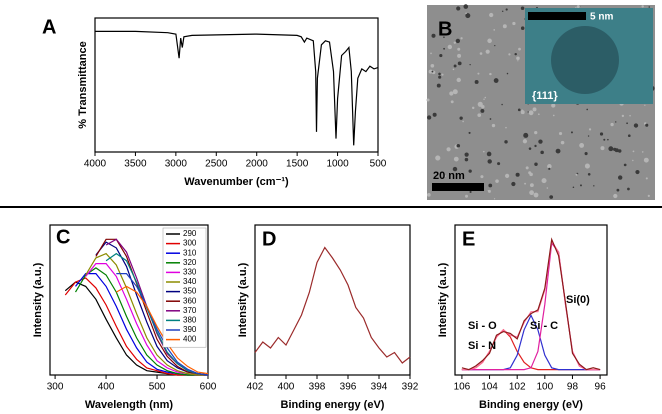  I want to click on legend-label: 380, so click(190, 320).